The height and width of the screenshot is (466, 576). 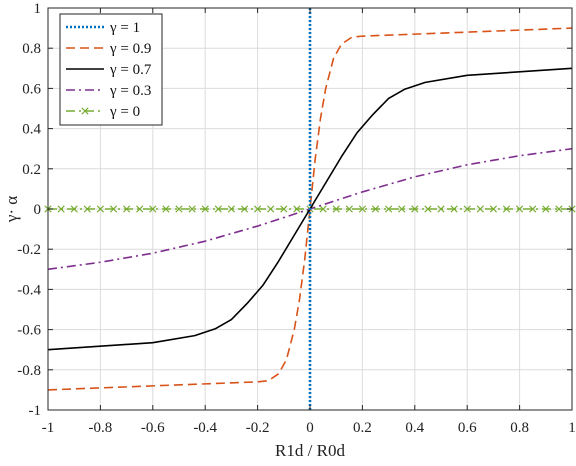 What do you see at coordinates (29, 371) in the screenshot?
I see `y-tick-label: -0.8` at bounding box center [29, 371].